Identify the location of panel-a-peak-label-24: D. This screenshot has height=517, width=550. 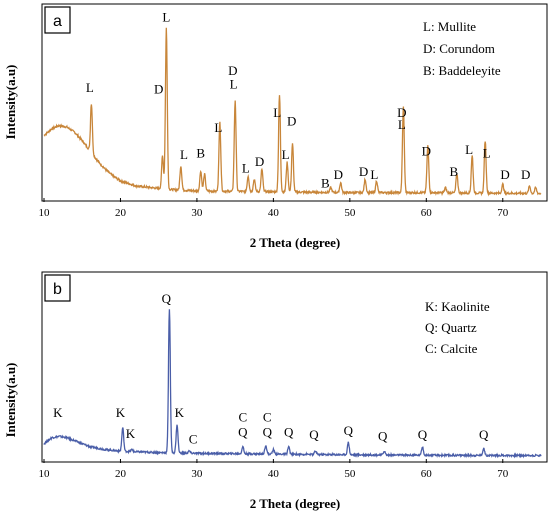
(525, 174).